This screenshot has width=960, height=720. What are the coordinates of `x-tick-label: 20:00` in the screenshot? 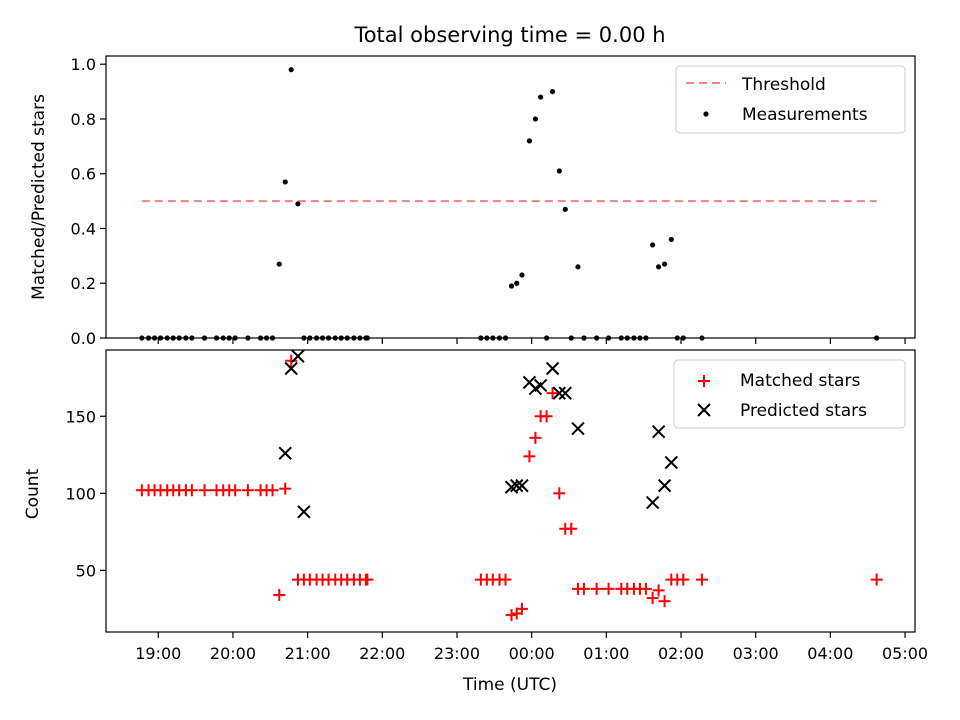 It's located at (233, 653).